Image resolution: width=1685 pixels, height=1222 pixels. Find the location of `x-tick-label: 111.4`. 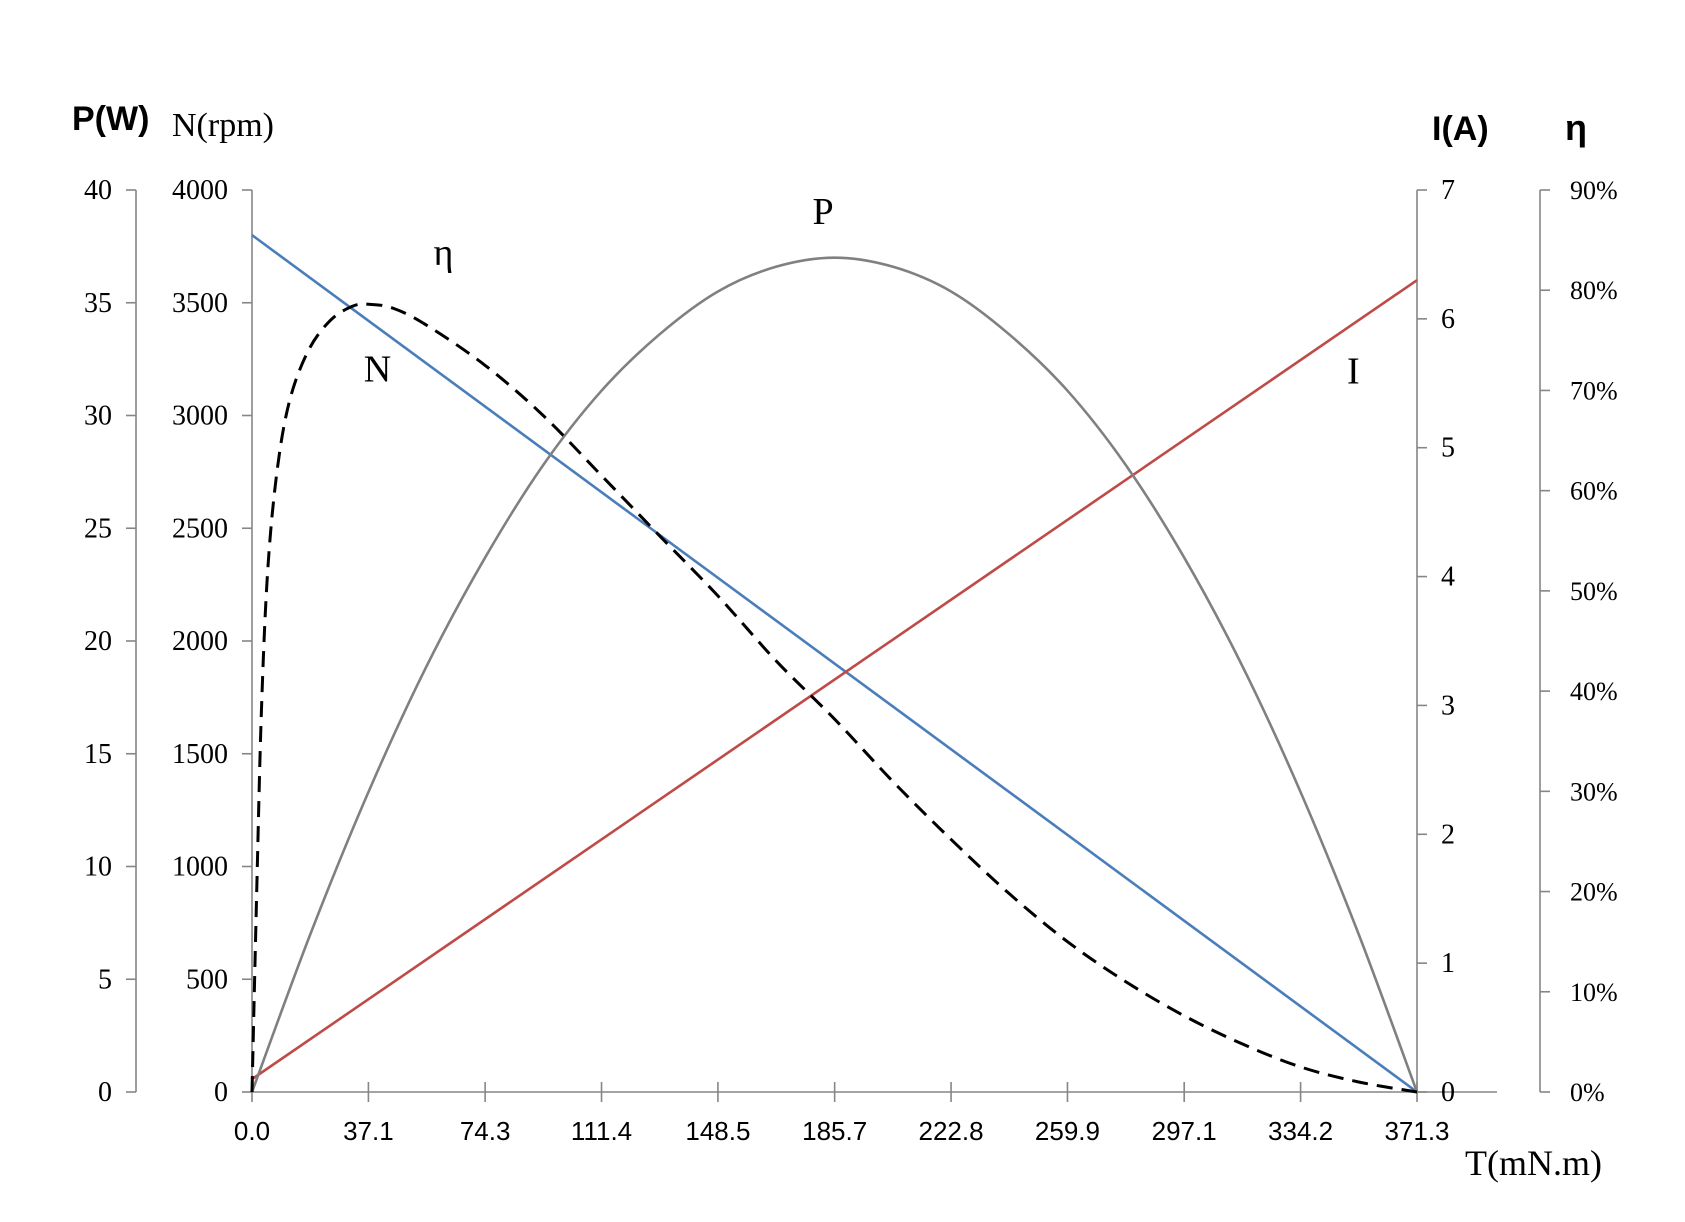

x-tick-label: 111.4 is located at coordinates (601, 1131).